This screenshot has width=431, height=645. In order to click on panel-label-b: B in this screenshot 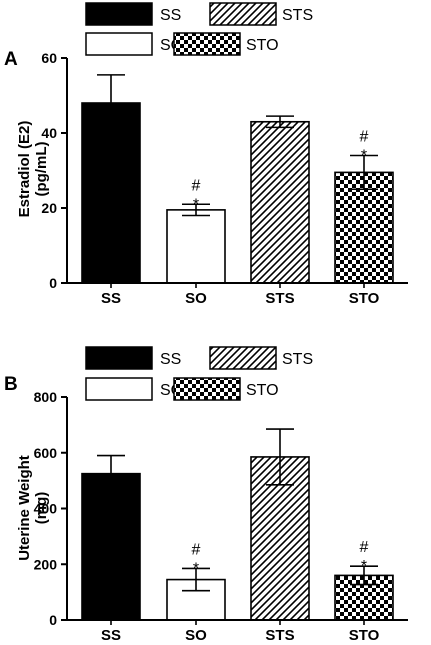, I will do `click(11, 384)`.